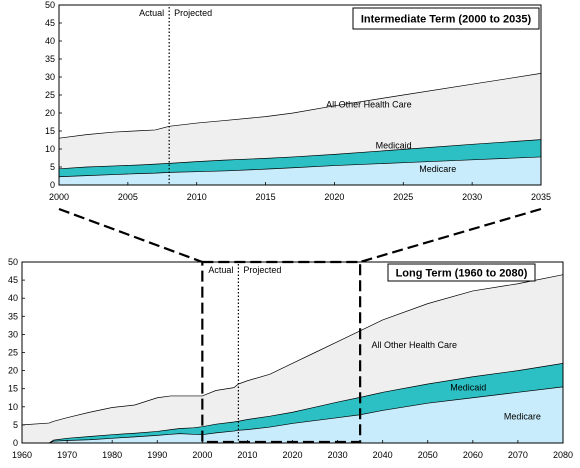 This screenshot has height=468, width=580. Describe the element at coordinates (128, 197) in the screenshot. I see `x-tick-label: 2005` at that location.